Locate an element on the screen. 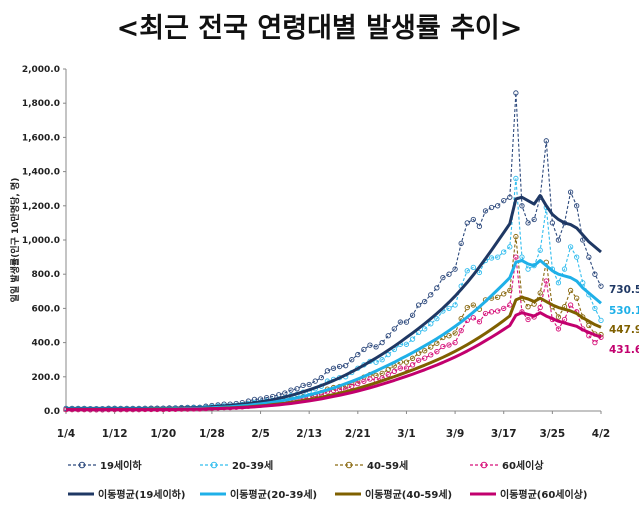 This screenshot has height=512, width=639. x-tick-label: 2/13 is located at coordinates (309, 434).